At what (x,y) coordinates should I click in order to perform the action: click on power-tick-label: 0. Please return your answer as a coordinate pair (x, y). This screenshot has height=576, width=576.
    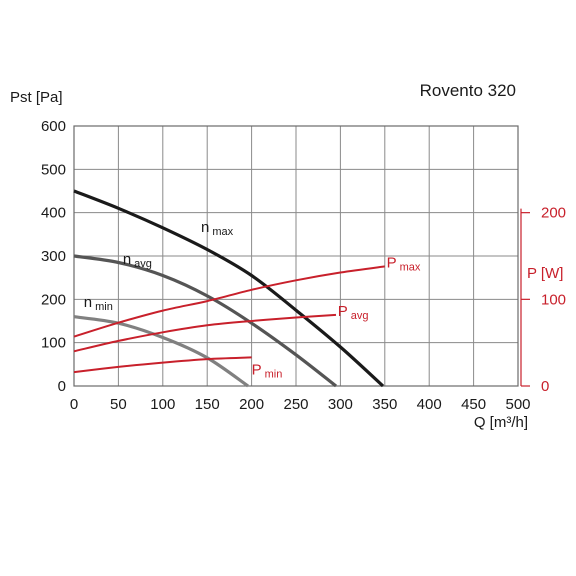
    Looking at the image, I should click on (545, 386).